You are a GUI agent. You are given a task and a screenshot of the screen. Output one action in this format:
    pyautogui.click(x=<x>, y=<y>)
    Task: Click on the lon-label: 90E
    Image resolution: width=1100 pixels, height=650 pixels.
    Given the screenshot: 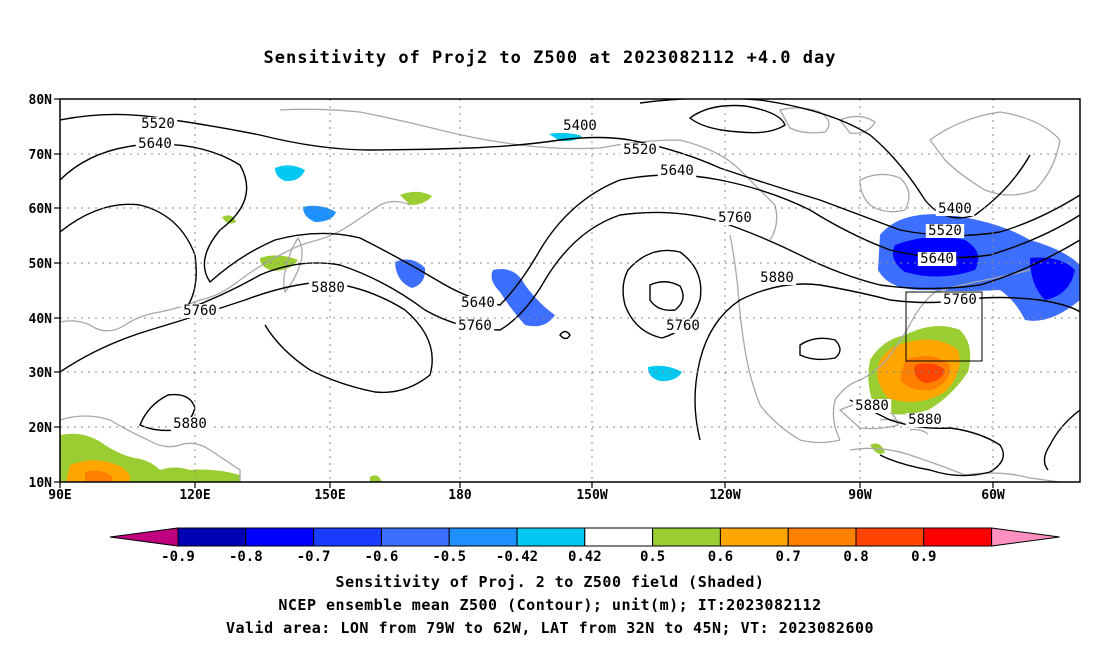 What is the action you would take?
    pyautogui.click(x=59, y=495)
    